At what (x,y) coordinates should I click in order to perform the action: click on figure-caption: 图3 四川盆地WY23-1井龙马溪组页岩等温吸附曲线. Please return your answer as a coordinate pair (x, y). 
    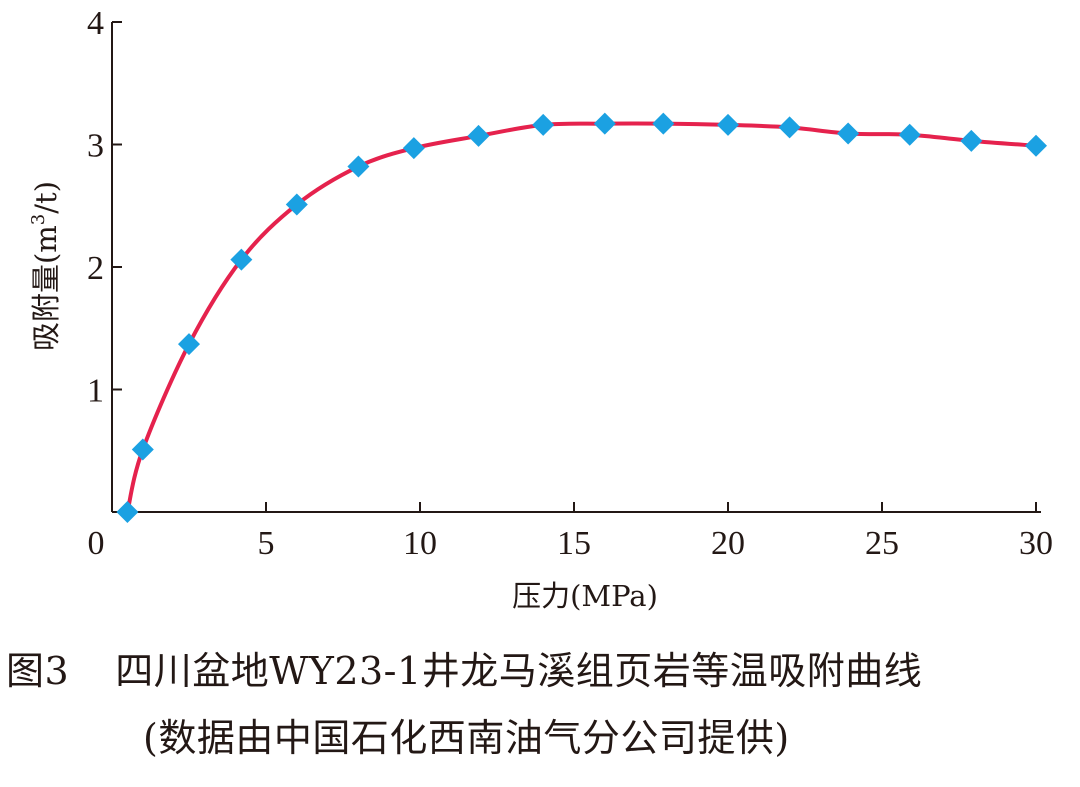
    Looking at the image, I should click on (543, 667).